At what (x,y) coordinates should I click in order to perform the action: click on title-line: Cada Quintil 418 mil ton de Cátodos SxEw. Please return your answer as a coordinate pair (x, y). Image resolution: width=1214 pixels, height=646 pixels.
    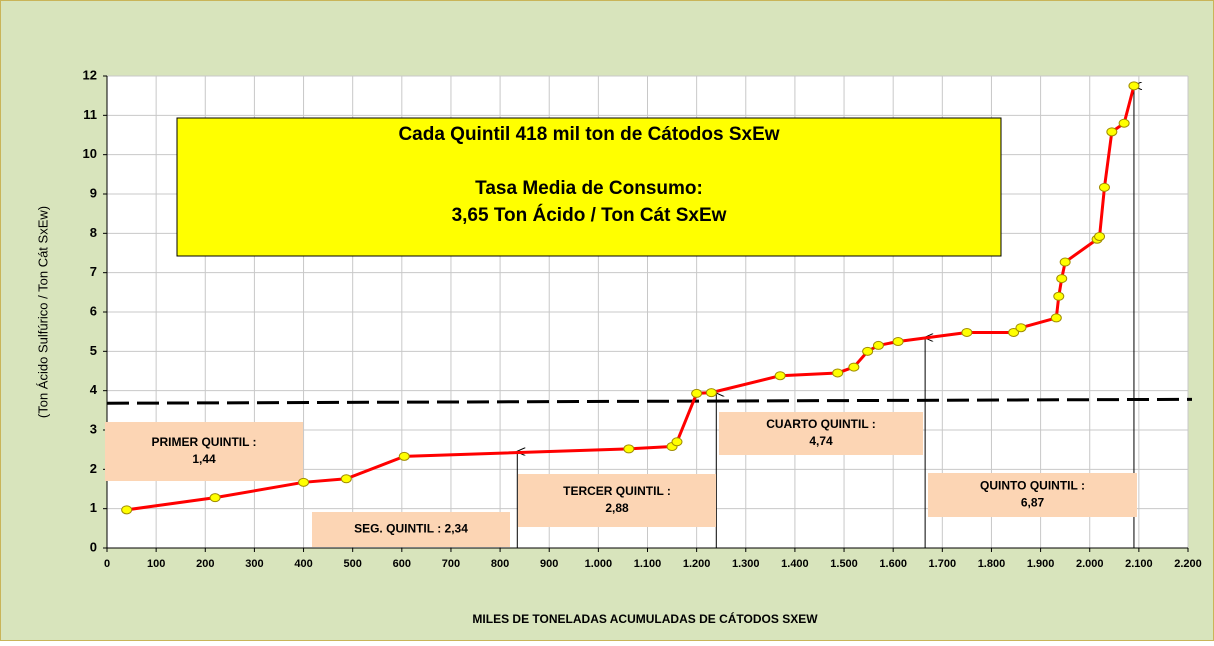
    Looking at the image, I should click on (588, 134).